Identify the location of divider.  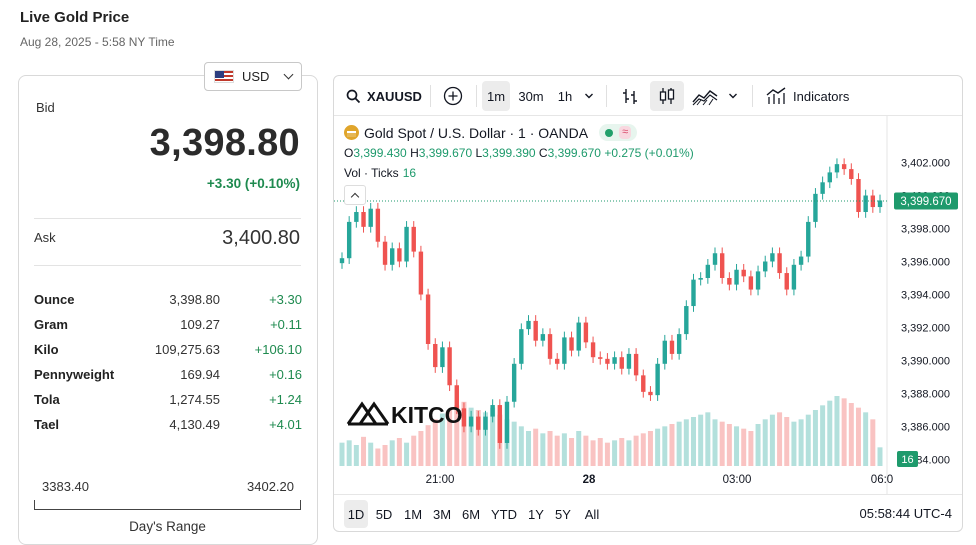
(167, 265).